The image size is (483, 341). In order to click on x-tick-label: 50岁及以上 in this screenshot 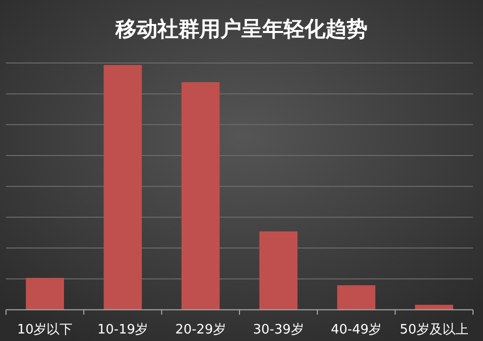, I will do `click(434, 330)`.